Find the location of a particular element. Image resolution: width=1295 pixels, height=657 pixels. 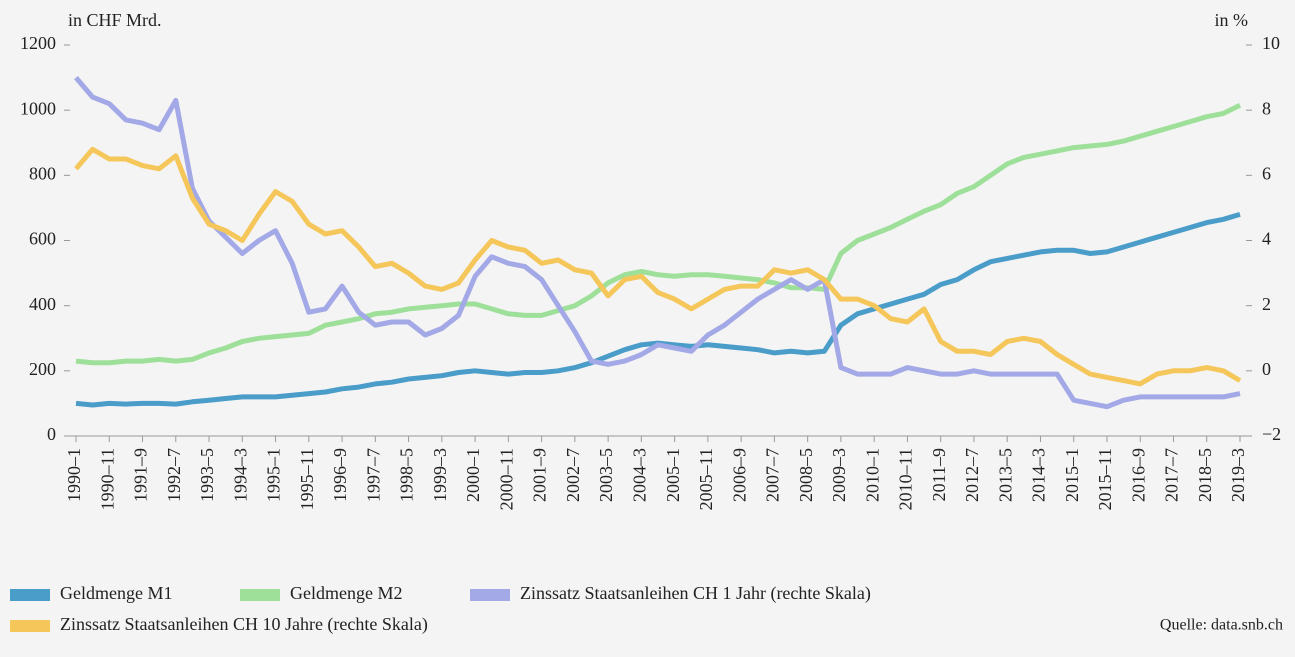

x-tick-label: 2001–9 is located at coordinates (540, 475).